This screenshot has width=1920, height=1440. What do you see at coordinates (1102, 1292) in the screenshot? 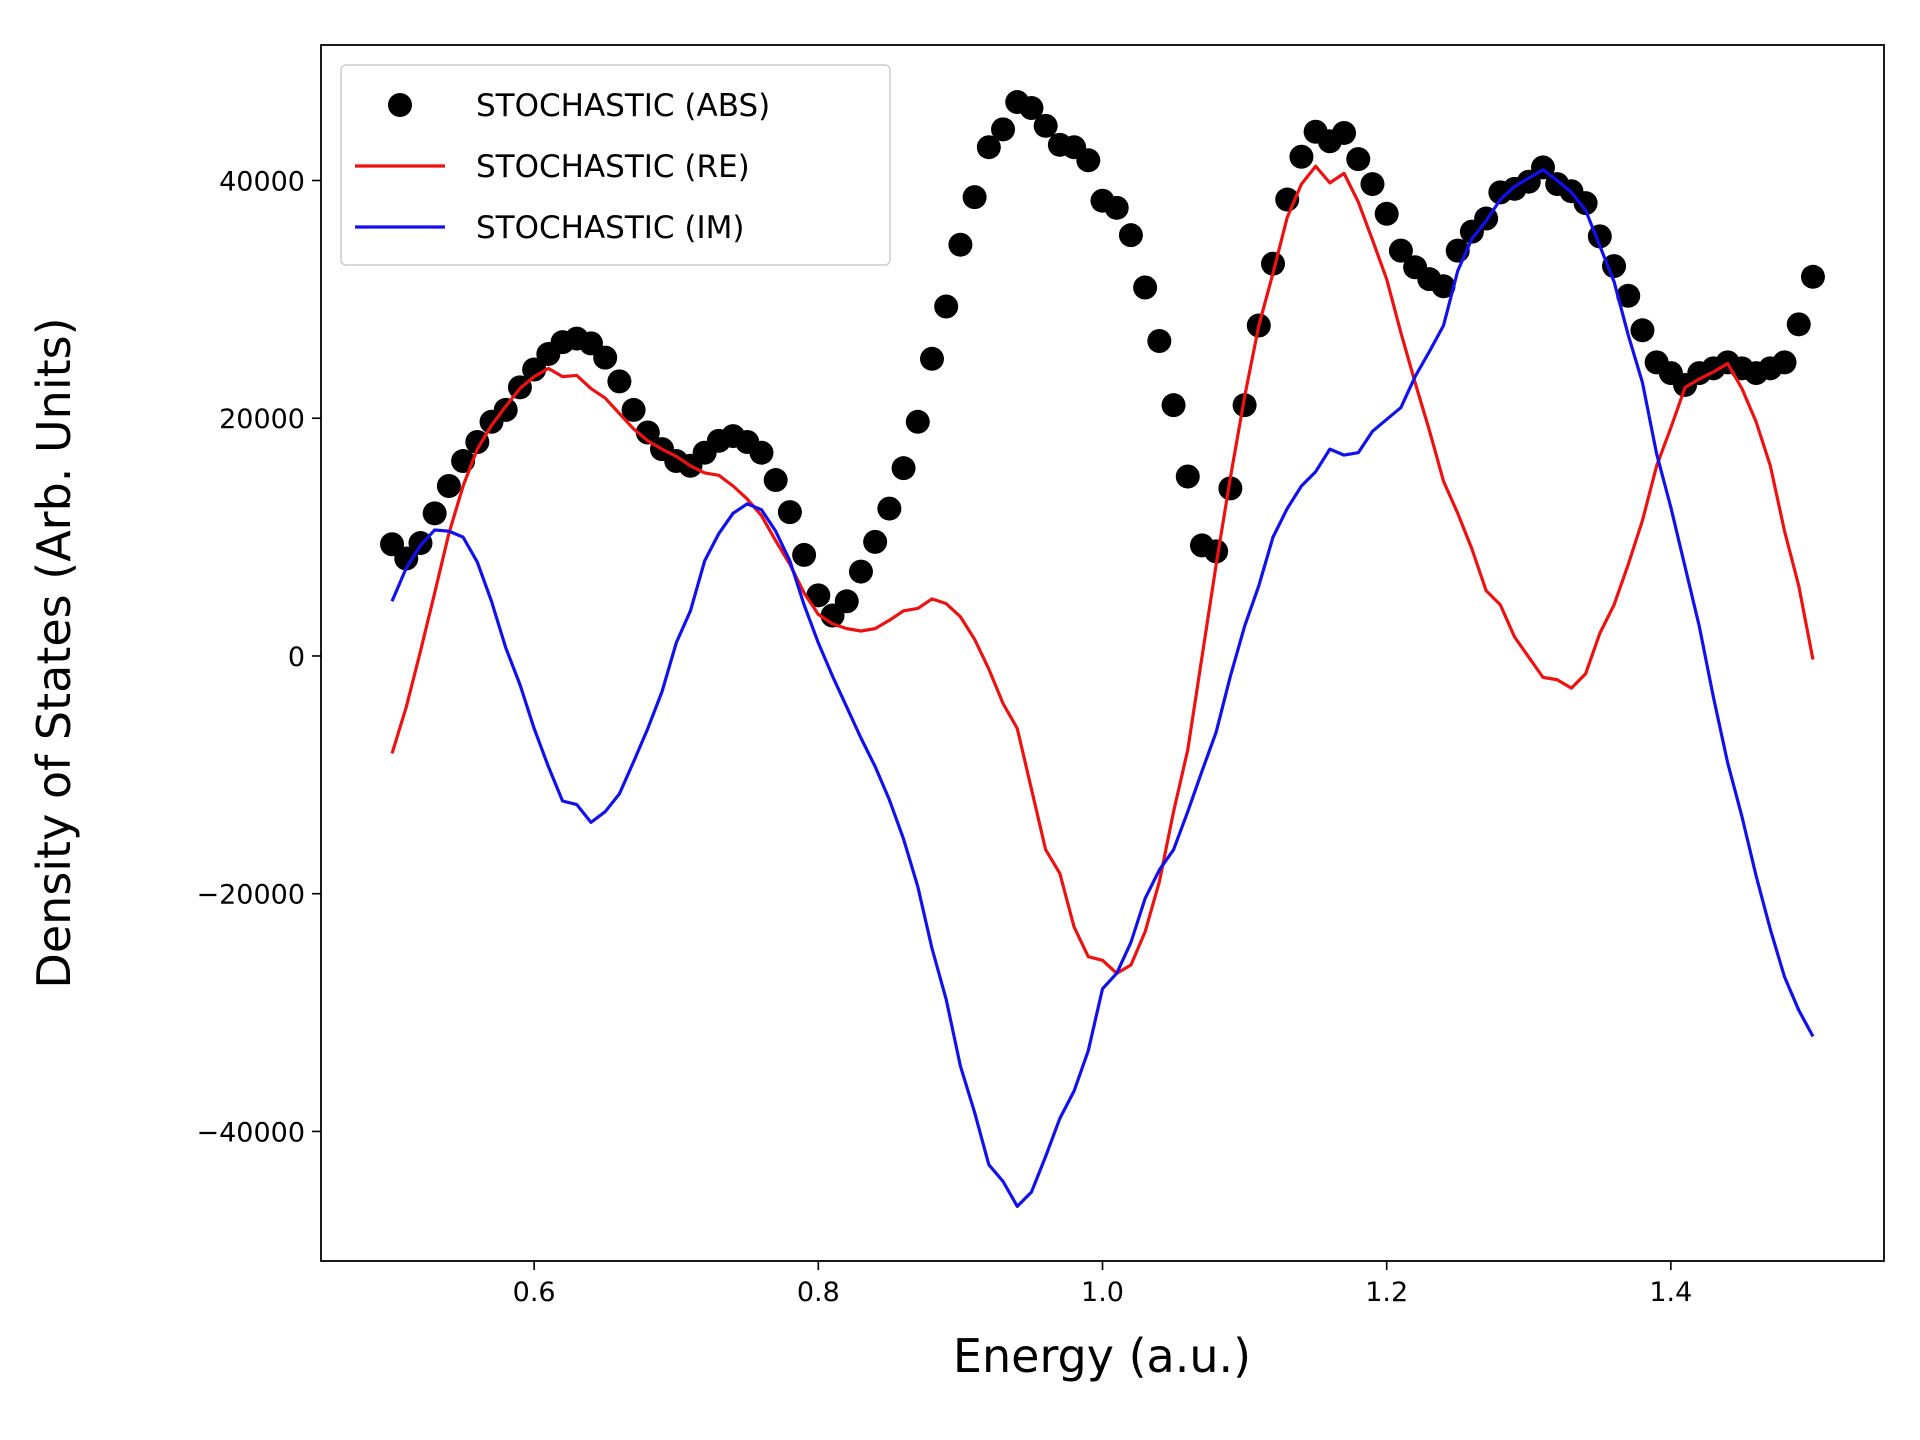
I see `x-tick-label: 1.0` at bounding box center [1102, 1292].